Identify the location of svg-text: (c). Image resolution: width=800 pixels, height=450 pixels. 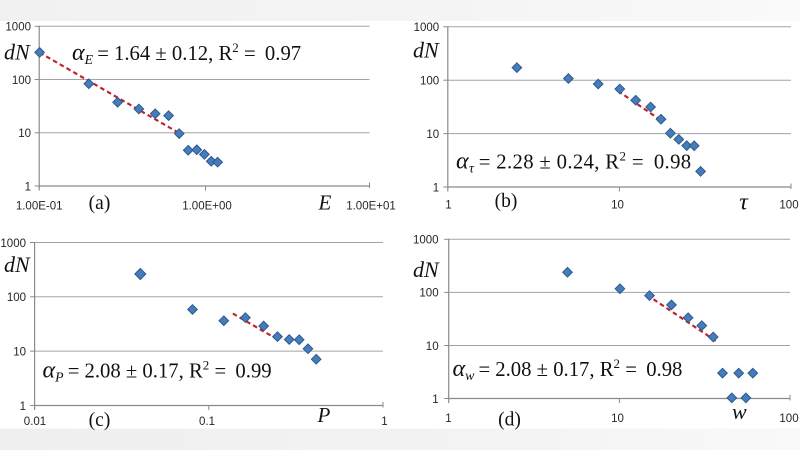
(100, 420).